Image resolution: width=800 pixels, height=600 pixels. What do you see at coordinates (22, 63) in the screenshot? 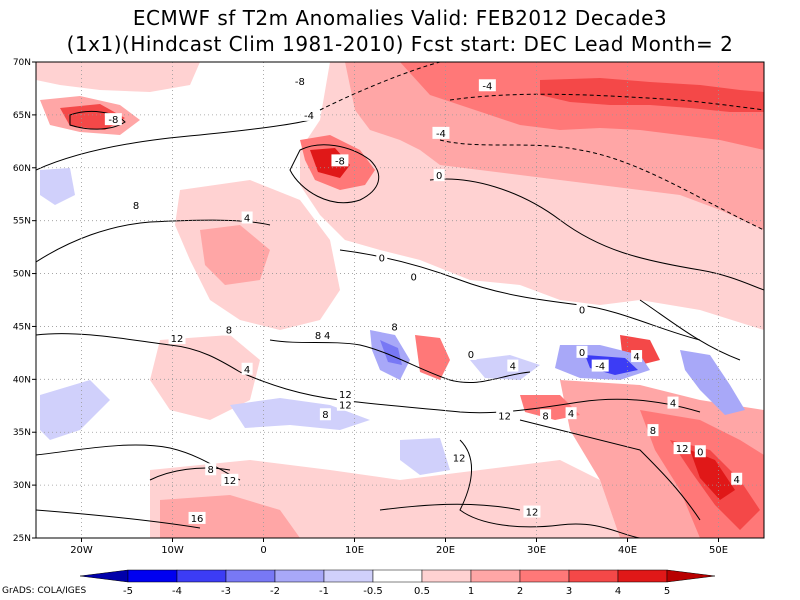
I see `lat-tick-label: 70N` at bounding box center [22, 63].